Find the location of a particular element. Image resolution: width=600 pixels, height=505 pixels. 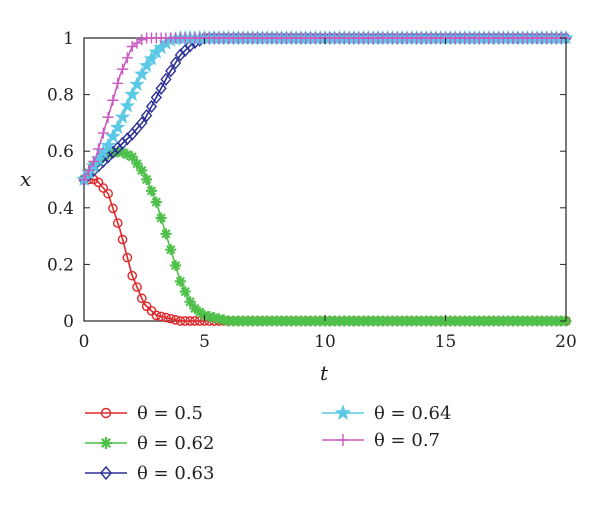

legend: θ = 0.5 θ = 0.62 θ = 0.63 θ = 0.64 θ = 0.7 is located at coordinates (268, 443).